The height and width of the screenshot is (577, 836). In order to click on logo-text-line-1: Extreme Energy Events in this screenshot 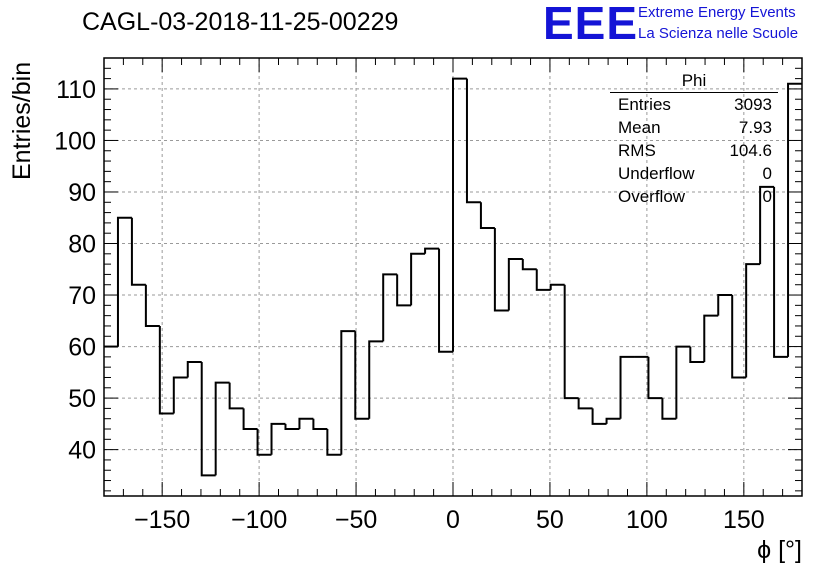, I will do `click(717, 12)`.